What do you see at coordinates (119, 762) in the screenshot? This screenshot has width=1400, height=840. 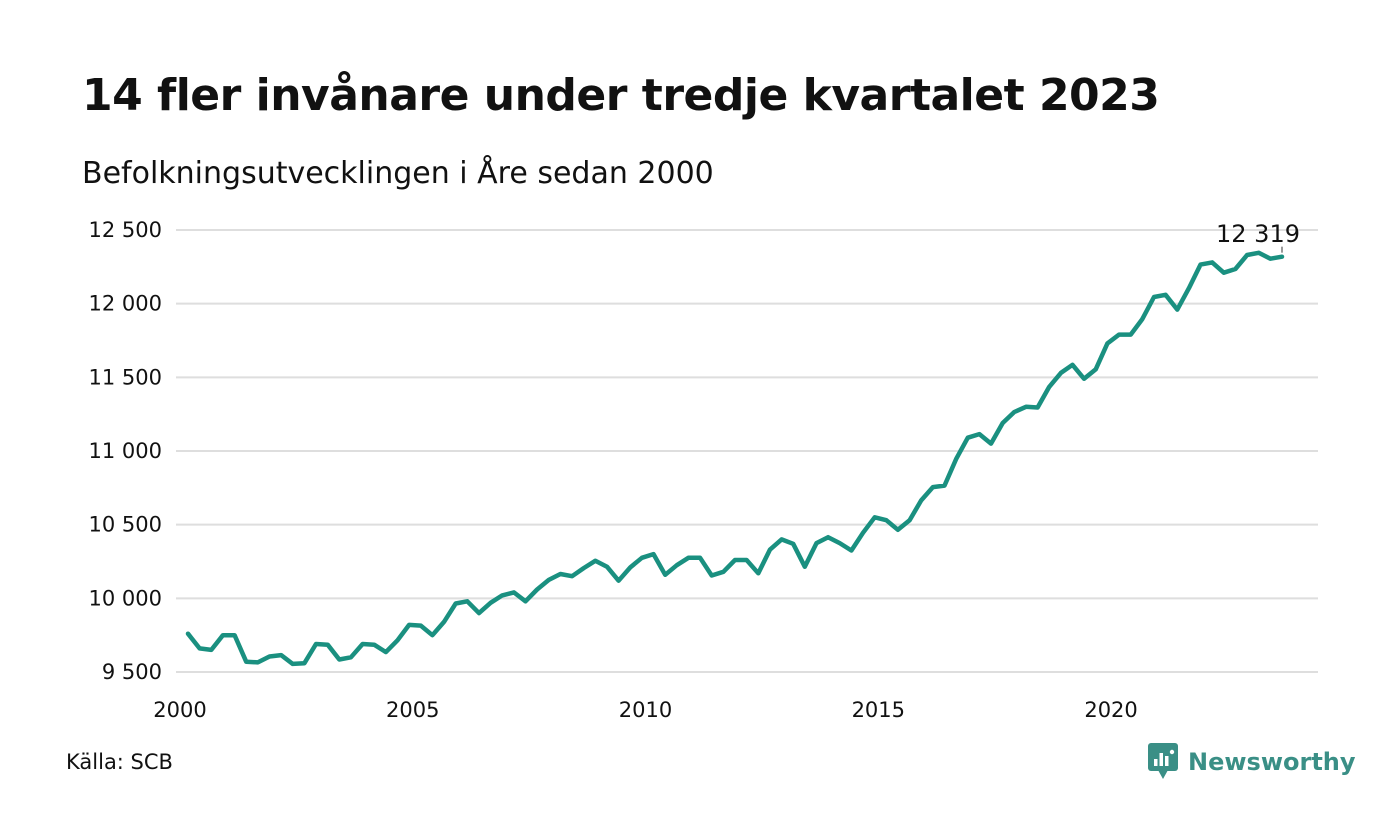 I see `source-note: Källa: SCB` at bounding box center [119, 762].